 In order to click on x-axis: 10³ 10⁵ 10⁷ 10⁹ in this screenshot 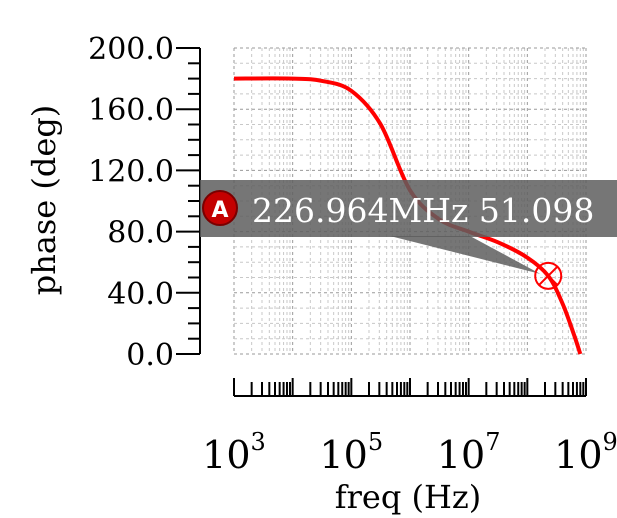, I will do `click(409, 427)`.